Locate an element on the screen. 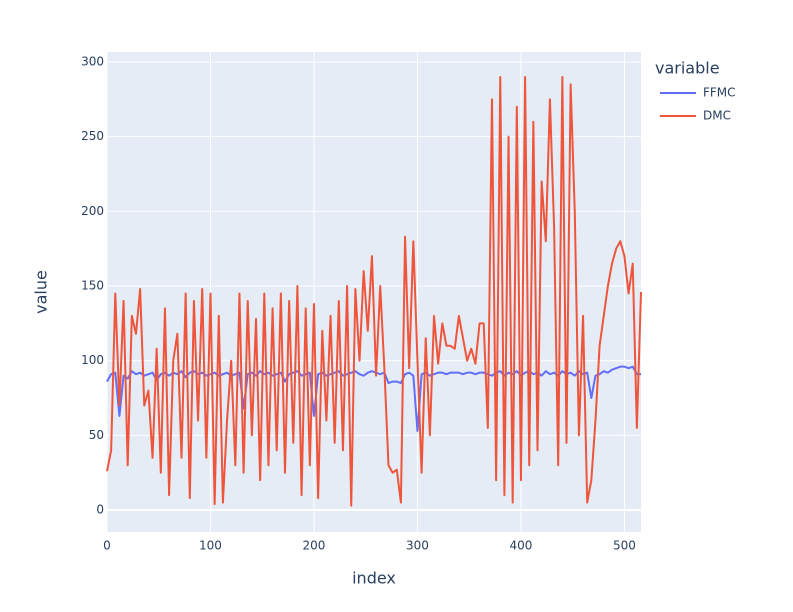 The height and width of the screenshot is (612, 793). x-tick-label: 400 is located at coordinates (521, 546).